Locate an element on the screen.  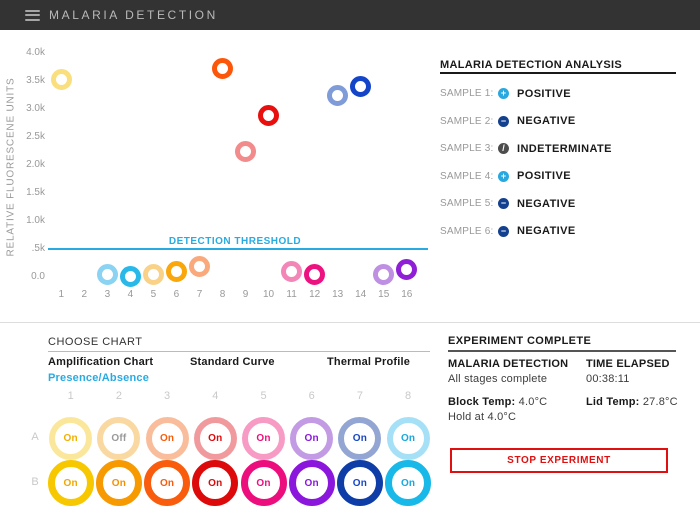
well-state-label: Off is located at coordinates (119, 438).